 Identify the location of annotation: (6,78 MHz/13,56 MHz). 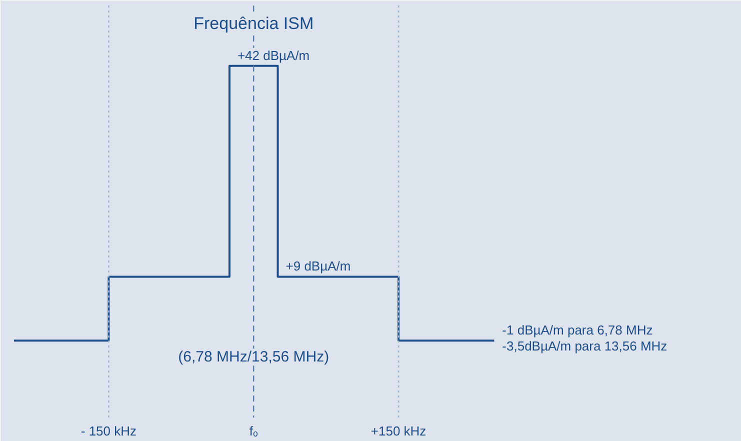
(254, 357).